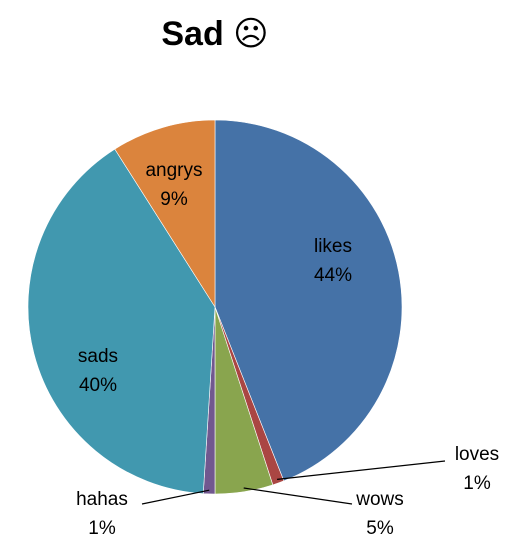  I want to click on slice-label-loves: loves, so click(477, 454).